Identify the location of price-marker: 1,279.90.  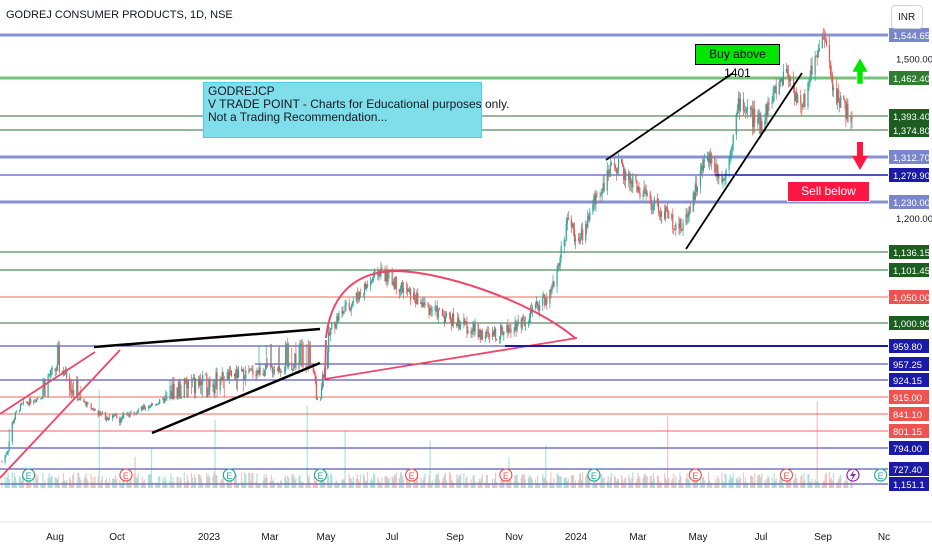
(909, 175).